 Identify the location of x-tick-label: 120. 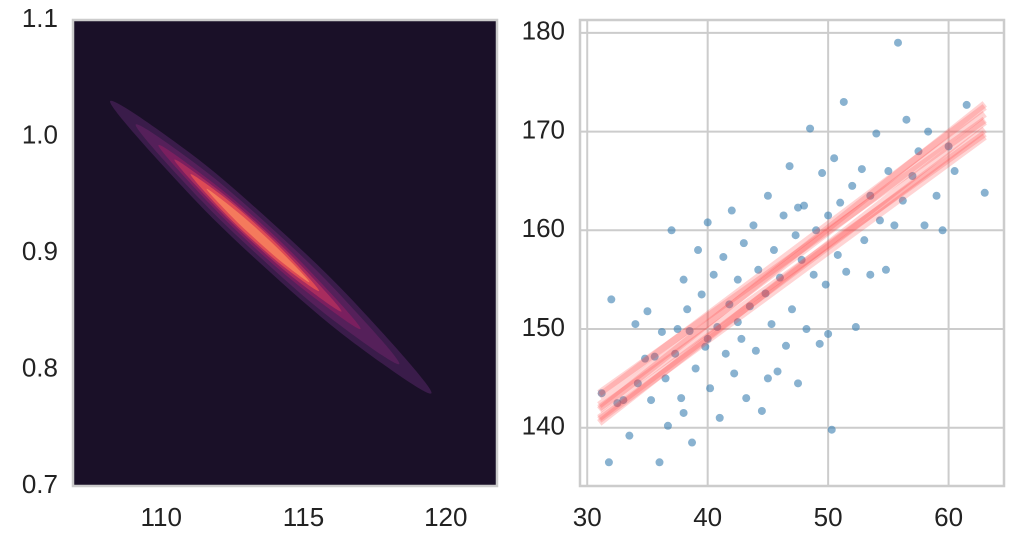
(445, 517).